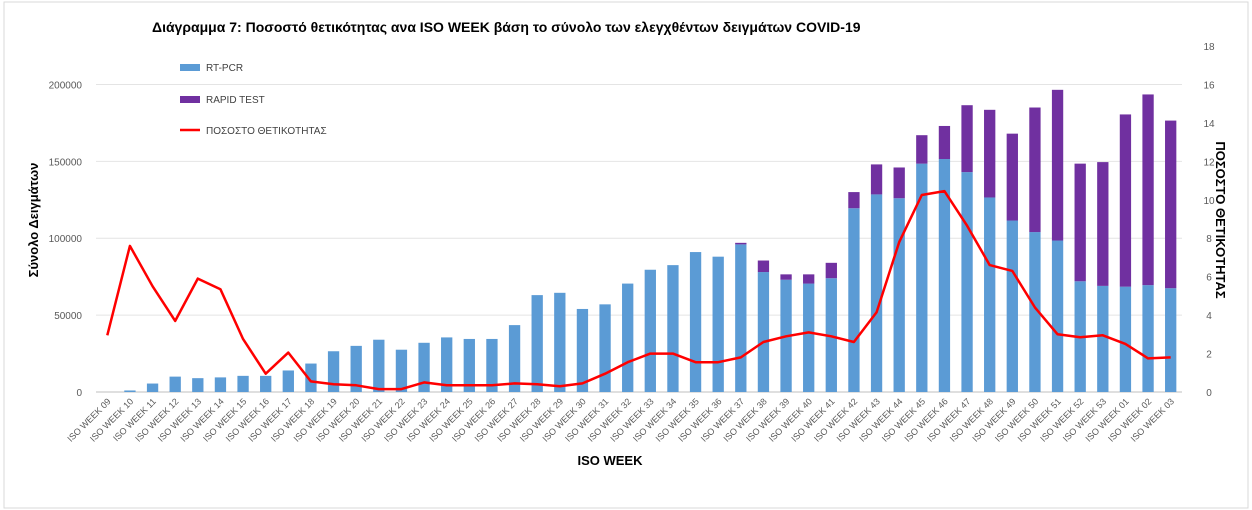 Image resolution: width=1252 pixels, height=510 pixels. I want to click on legend-swatch-rapid-test, so click(190, 99).